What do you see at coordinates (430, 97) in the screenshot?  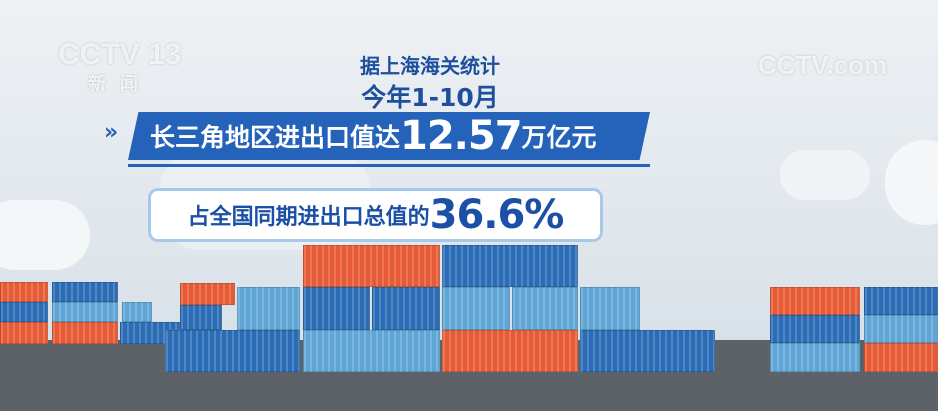 I see `period-text: 今年1-10月` at bounding box center [430, 97].